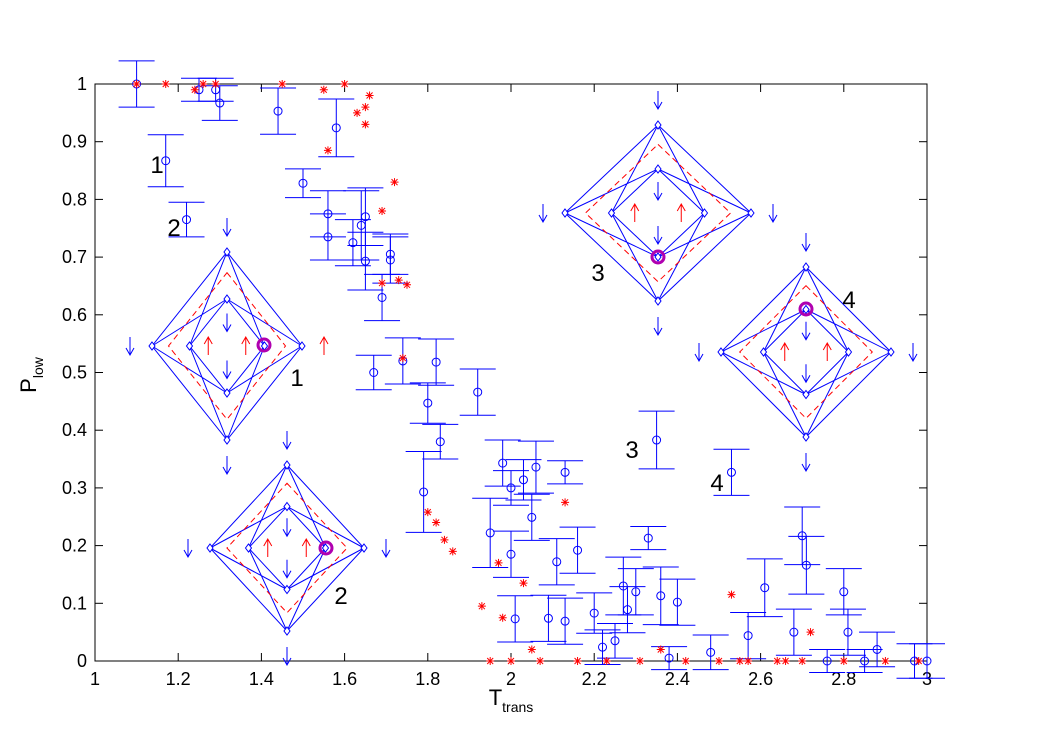 This screenshot has width=1061, height=734. What do you see at coordinates (156, 165) in the screenshot?
I see `annotation: 1` at bounding box center [156, 165].